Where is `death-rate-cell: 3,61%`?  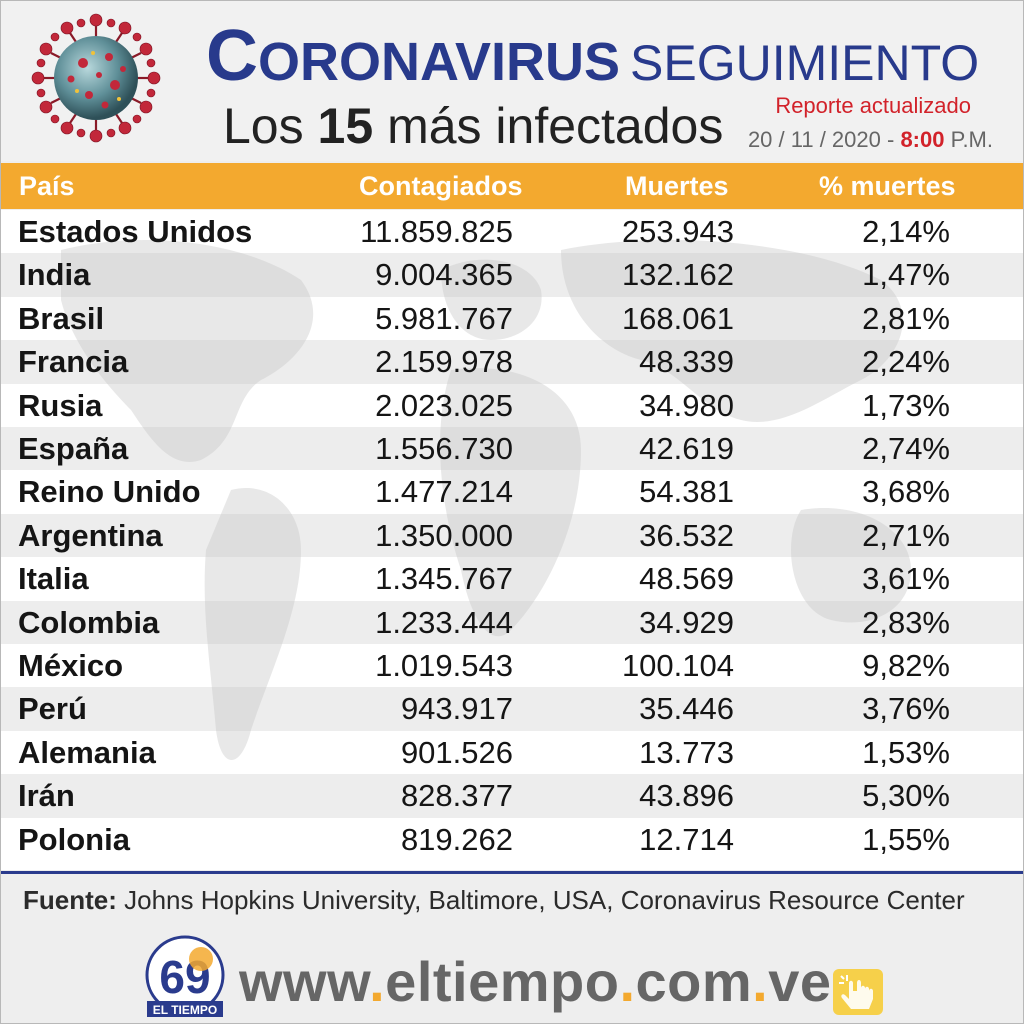
death-rate-cell: 3,61% is located at coordinates (906, 579).